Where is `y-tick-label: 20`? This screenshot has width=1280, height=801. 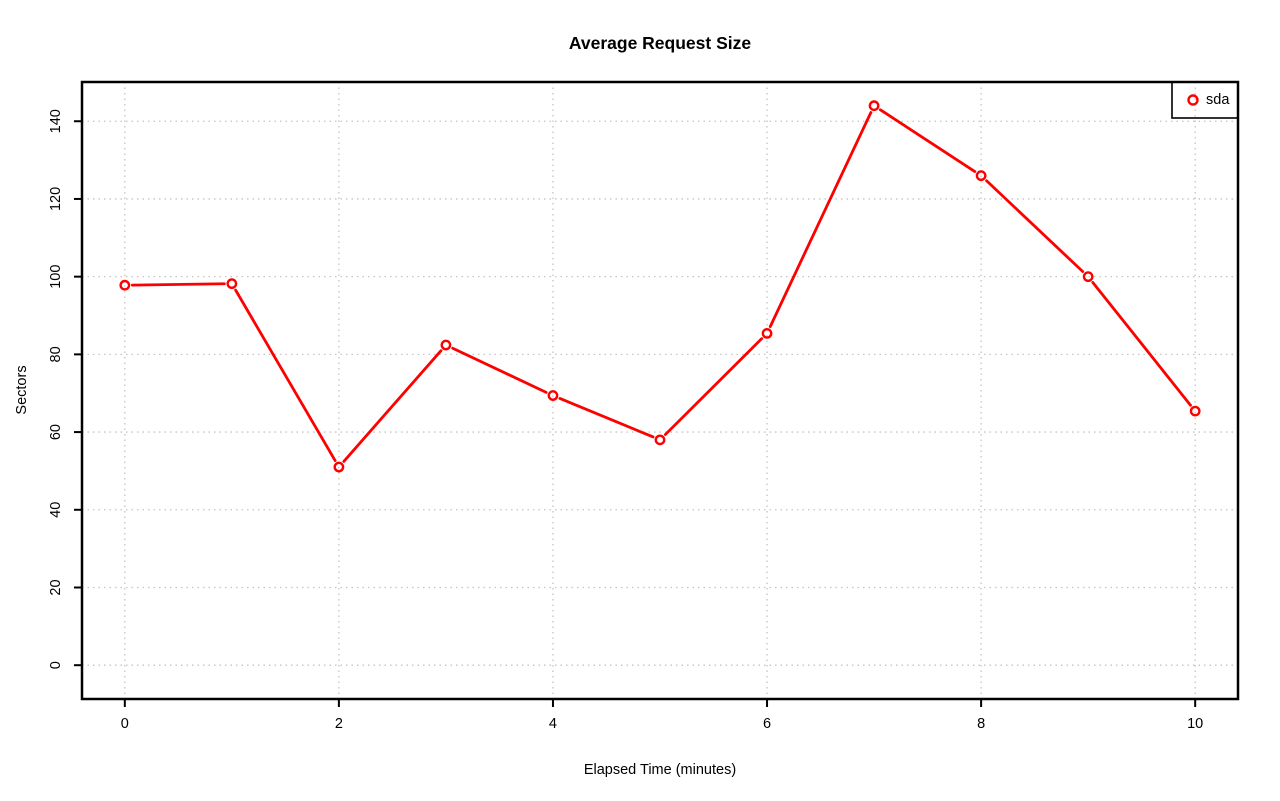
y-tick-label: 20 is located at coordinates (56, 587).